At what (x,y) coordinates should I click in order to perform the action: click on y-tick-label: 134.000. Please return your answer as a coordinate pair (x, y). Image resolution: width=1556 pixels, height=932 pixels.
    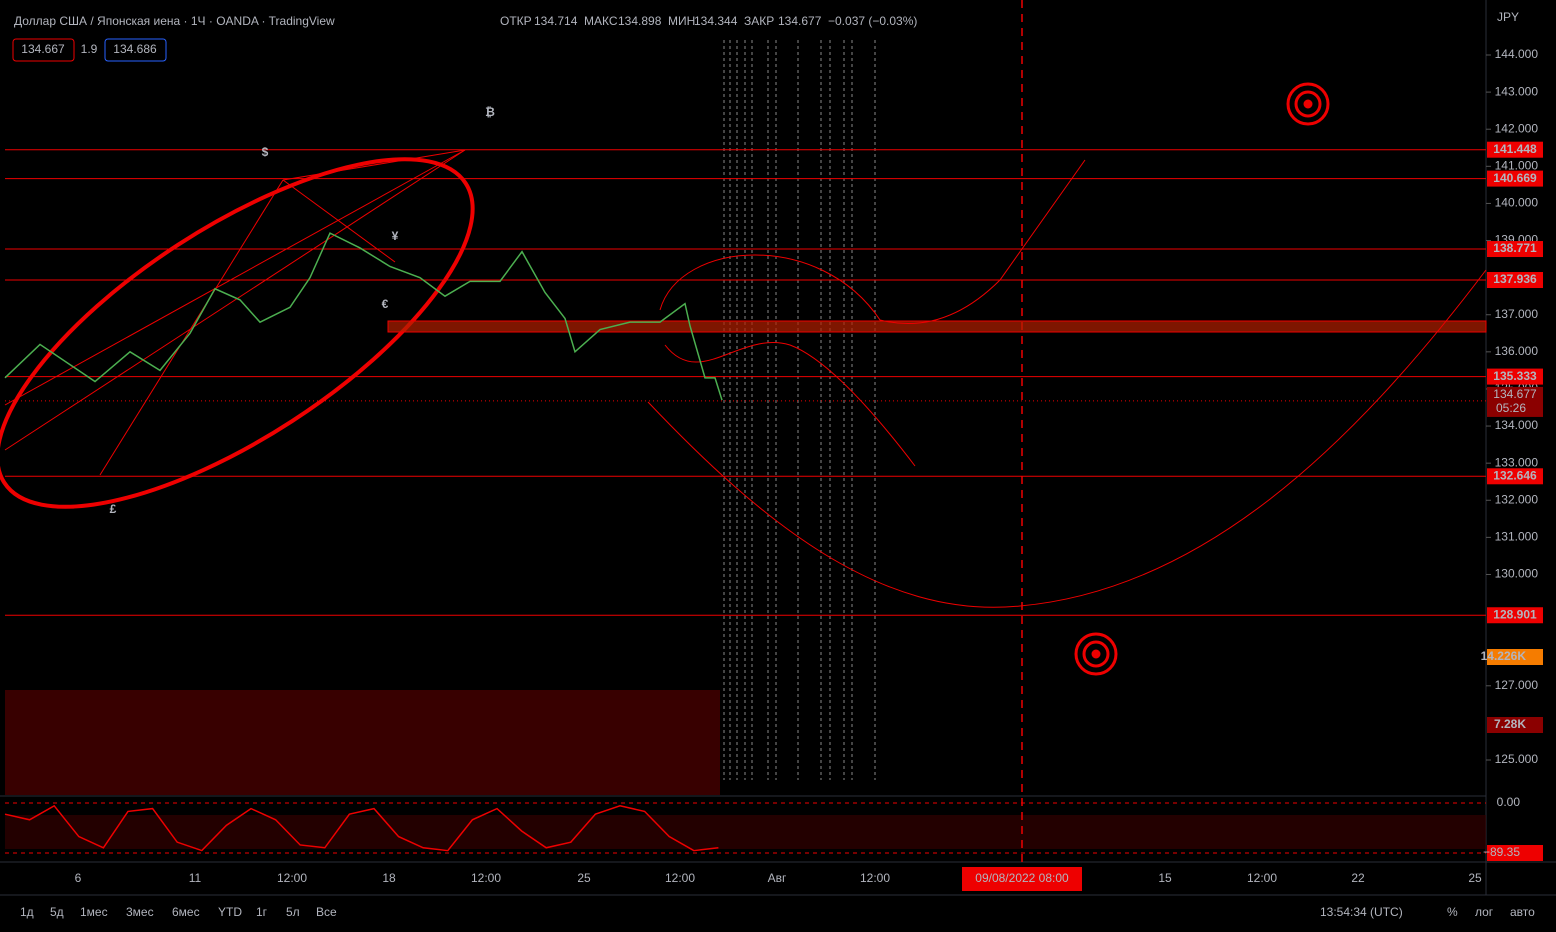
    Looking at the image, I should click on (1517, 425).